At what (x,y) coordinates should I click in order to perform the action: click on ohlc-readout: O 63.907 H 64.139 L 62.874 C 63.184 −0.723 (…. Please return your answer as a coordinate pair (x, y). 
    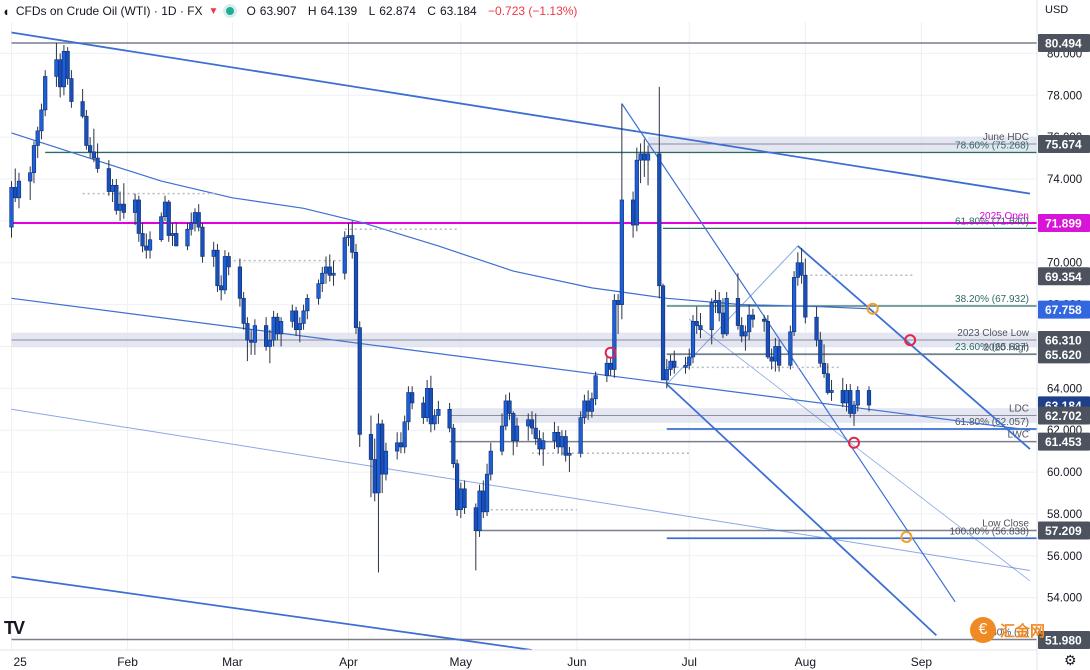
    Looking at the image, I should click on (412, 11).